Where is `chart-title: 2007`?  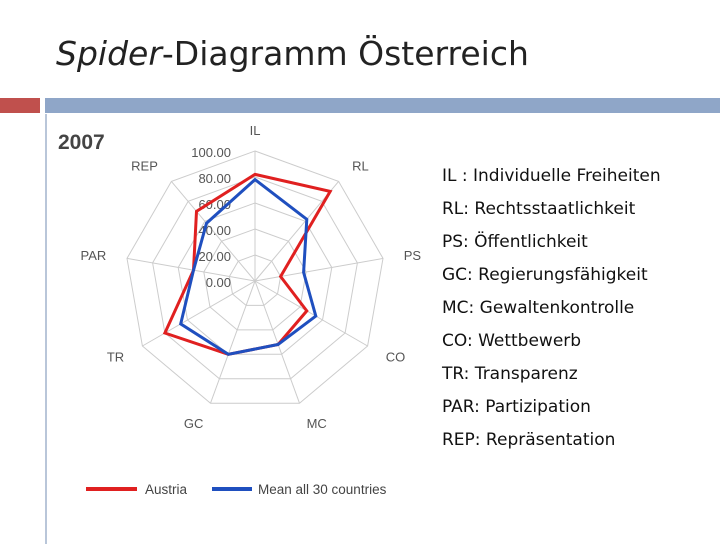
chart-title: 2007 is located at coordinates (81, 142).